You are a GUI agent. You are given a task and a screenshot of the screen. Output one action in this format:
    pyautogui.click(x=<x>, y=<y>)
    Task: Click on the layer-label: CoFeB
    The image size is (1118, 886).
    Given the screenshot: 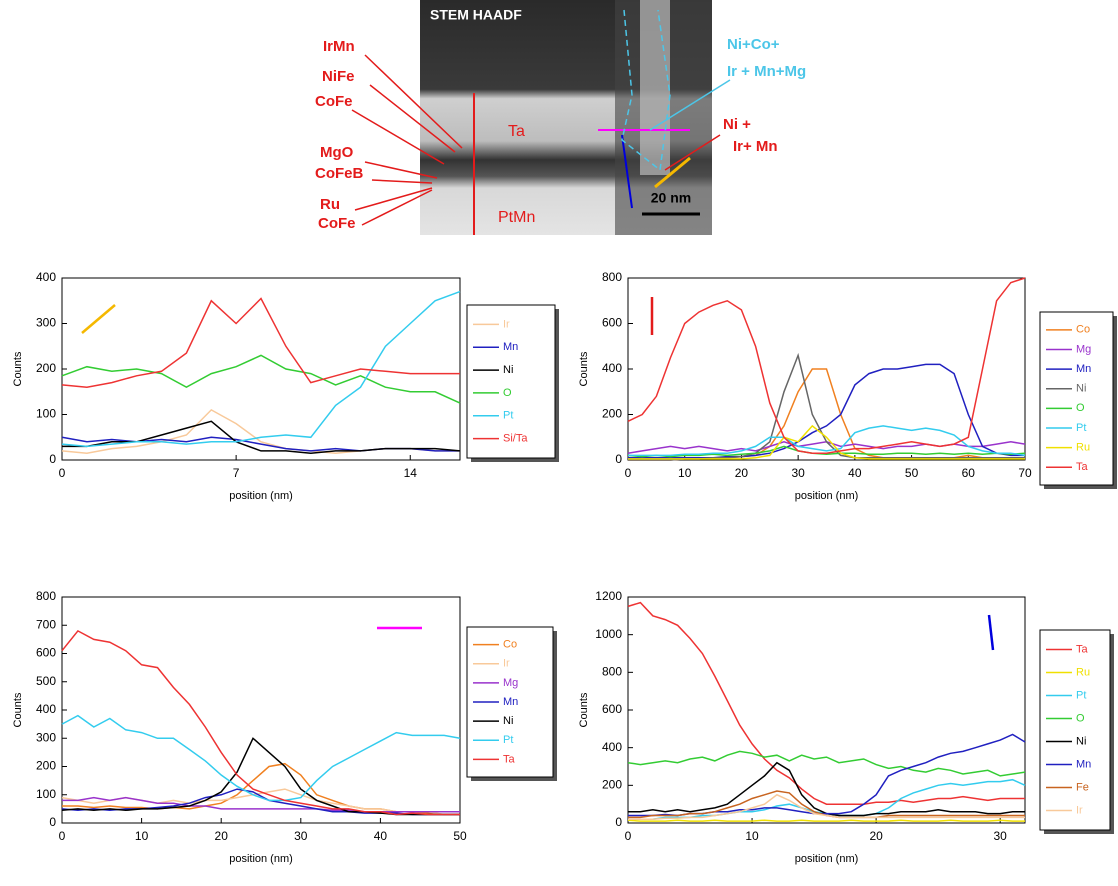 What is the action you would take?
    pyautogui.click(x=339, y=173)
    